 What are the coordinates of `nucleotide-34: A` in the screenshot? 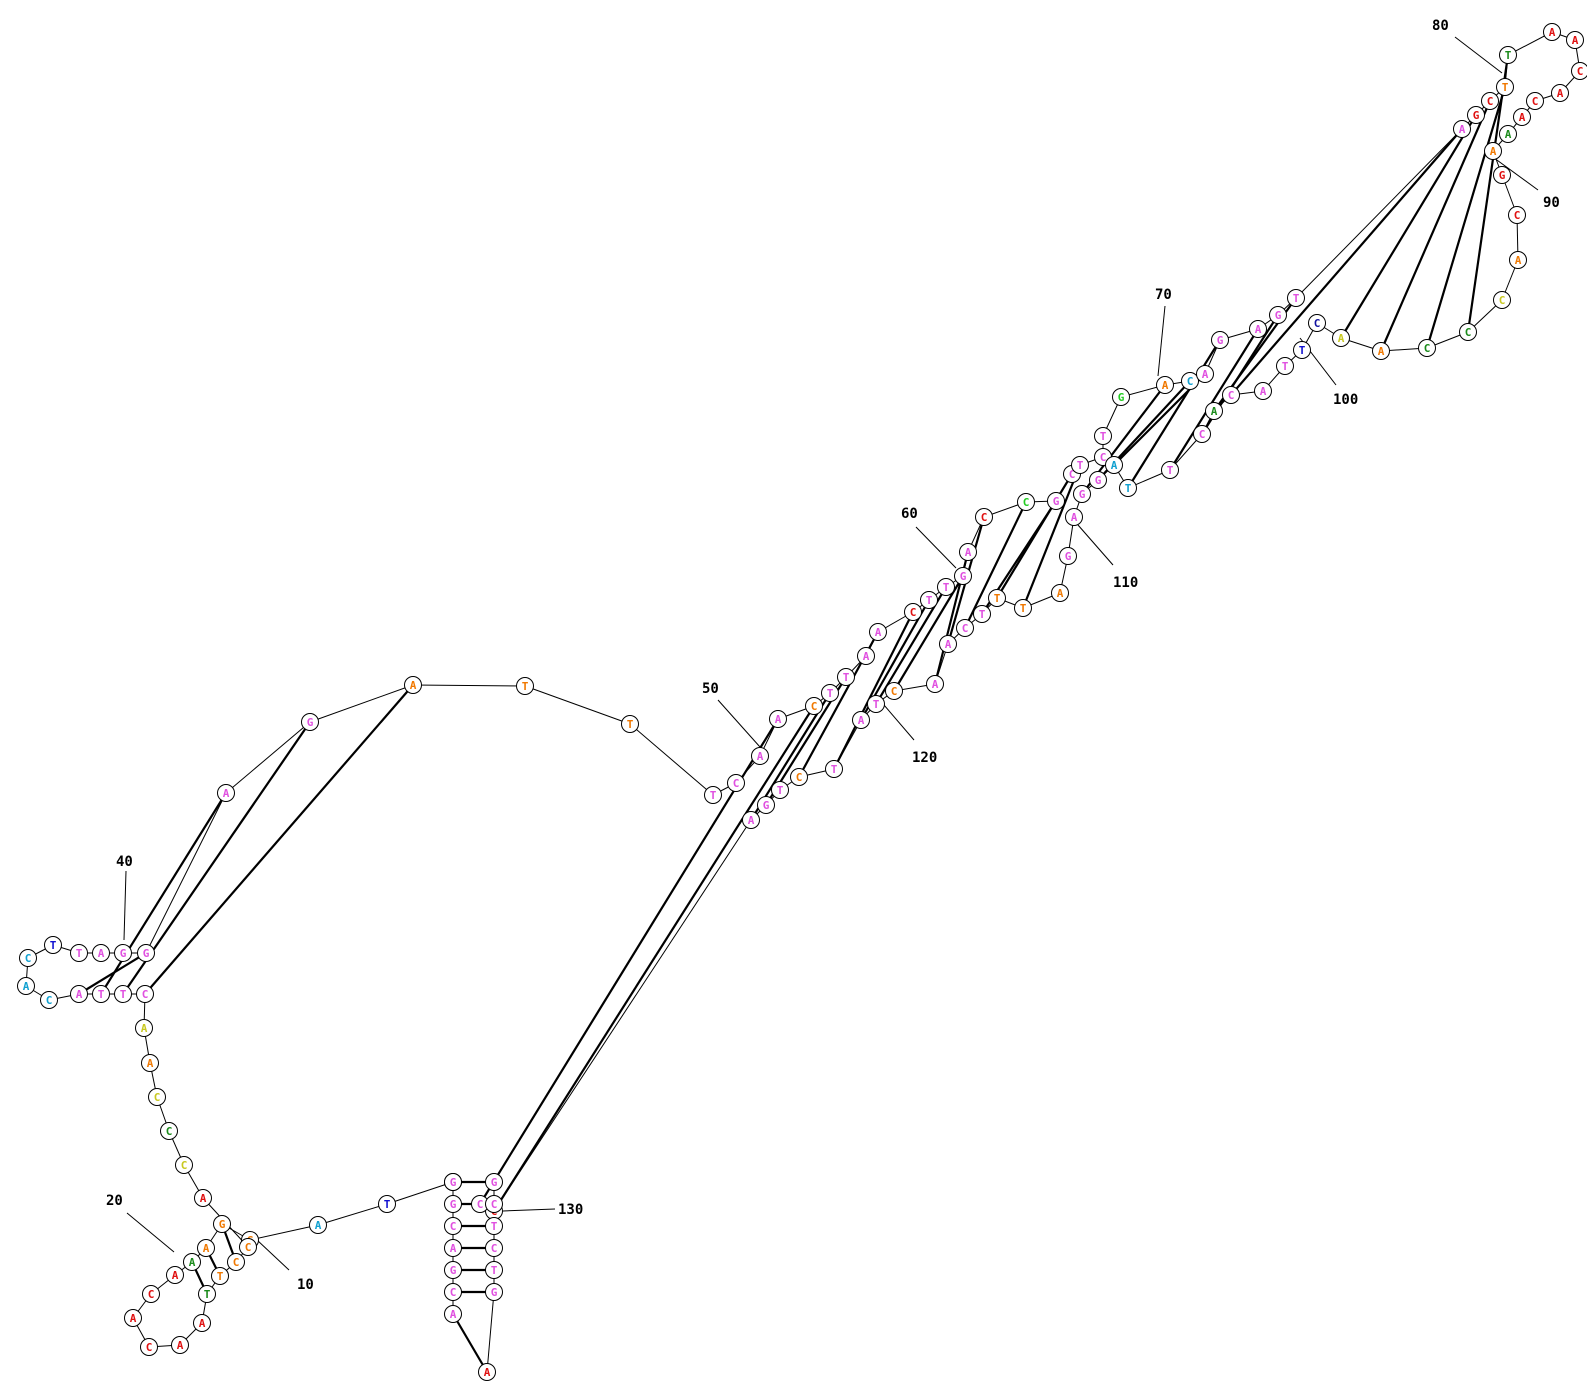 It's located at (79, 994).